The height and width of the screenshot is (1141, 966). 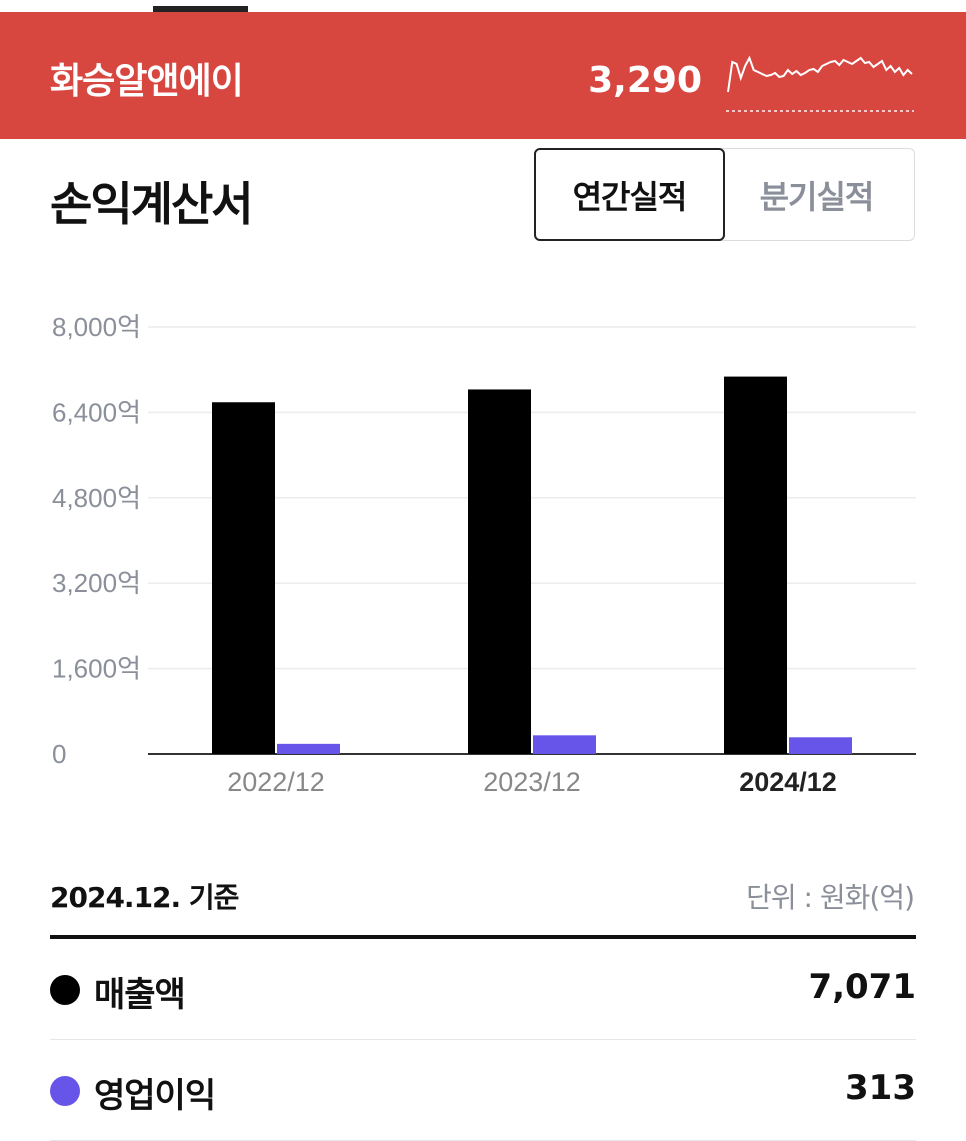 I want to click on stock-name: 화승알앤에이, so click(x=147, y=81).